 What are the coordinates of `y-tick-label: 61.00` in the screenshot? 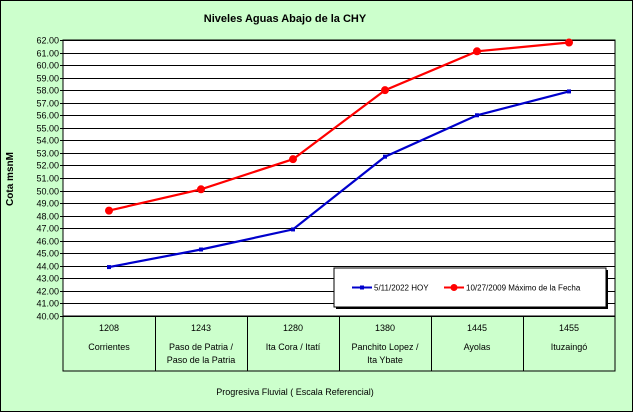 It's located at (47, 54).